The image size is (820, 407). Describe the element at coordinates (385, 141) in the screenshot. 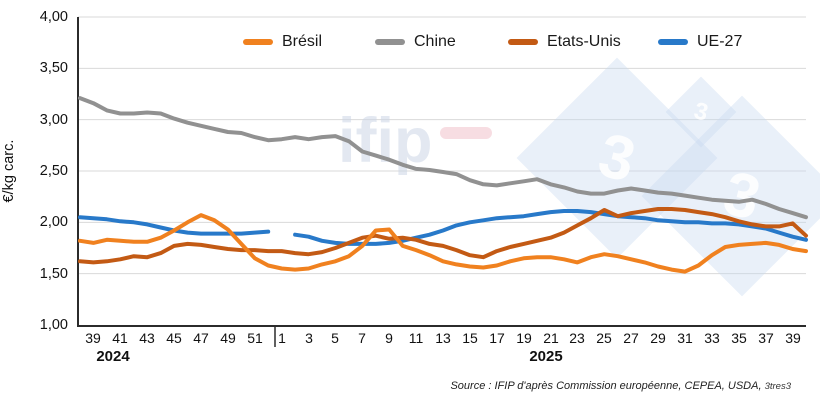

I see `ifip-watermark: ifip` at that location.